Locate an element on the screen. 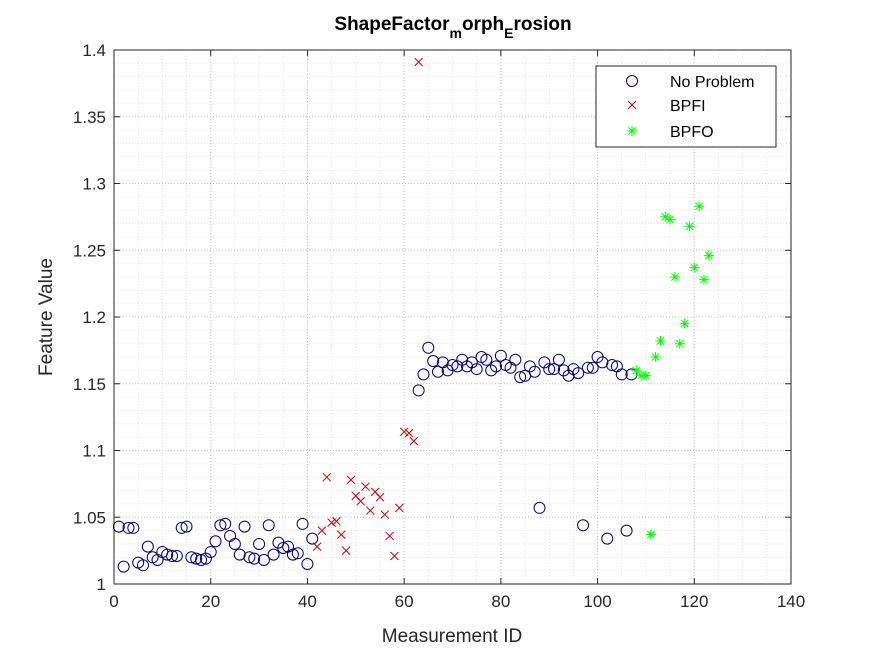 This screenshot has width=875, height=656. legend-marker-x-icon is located at coordinates (632, 105).